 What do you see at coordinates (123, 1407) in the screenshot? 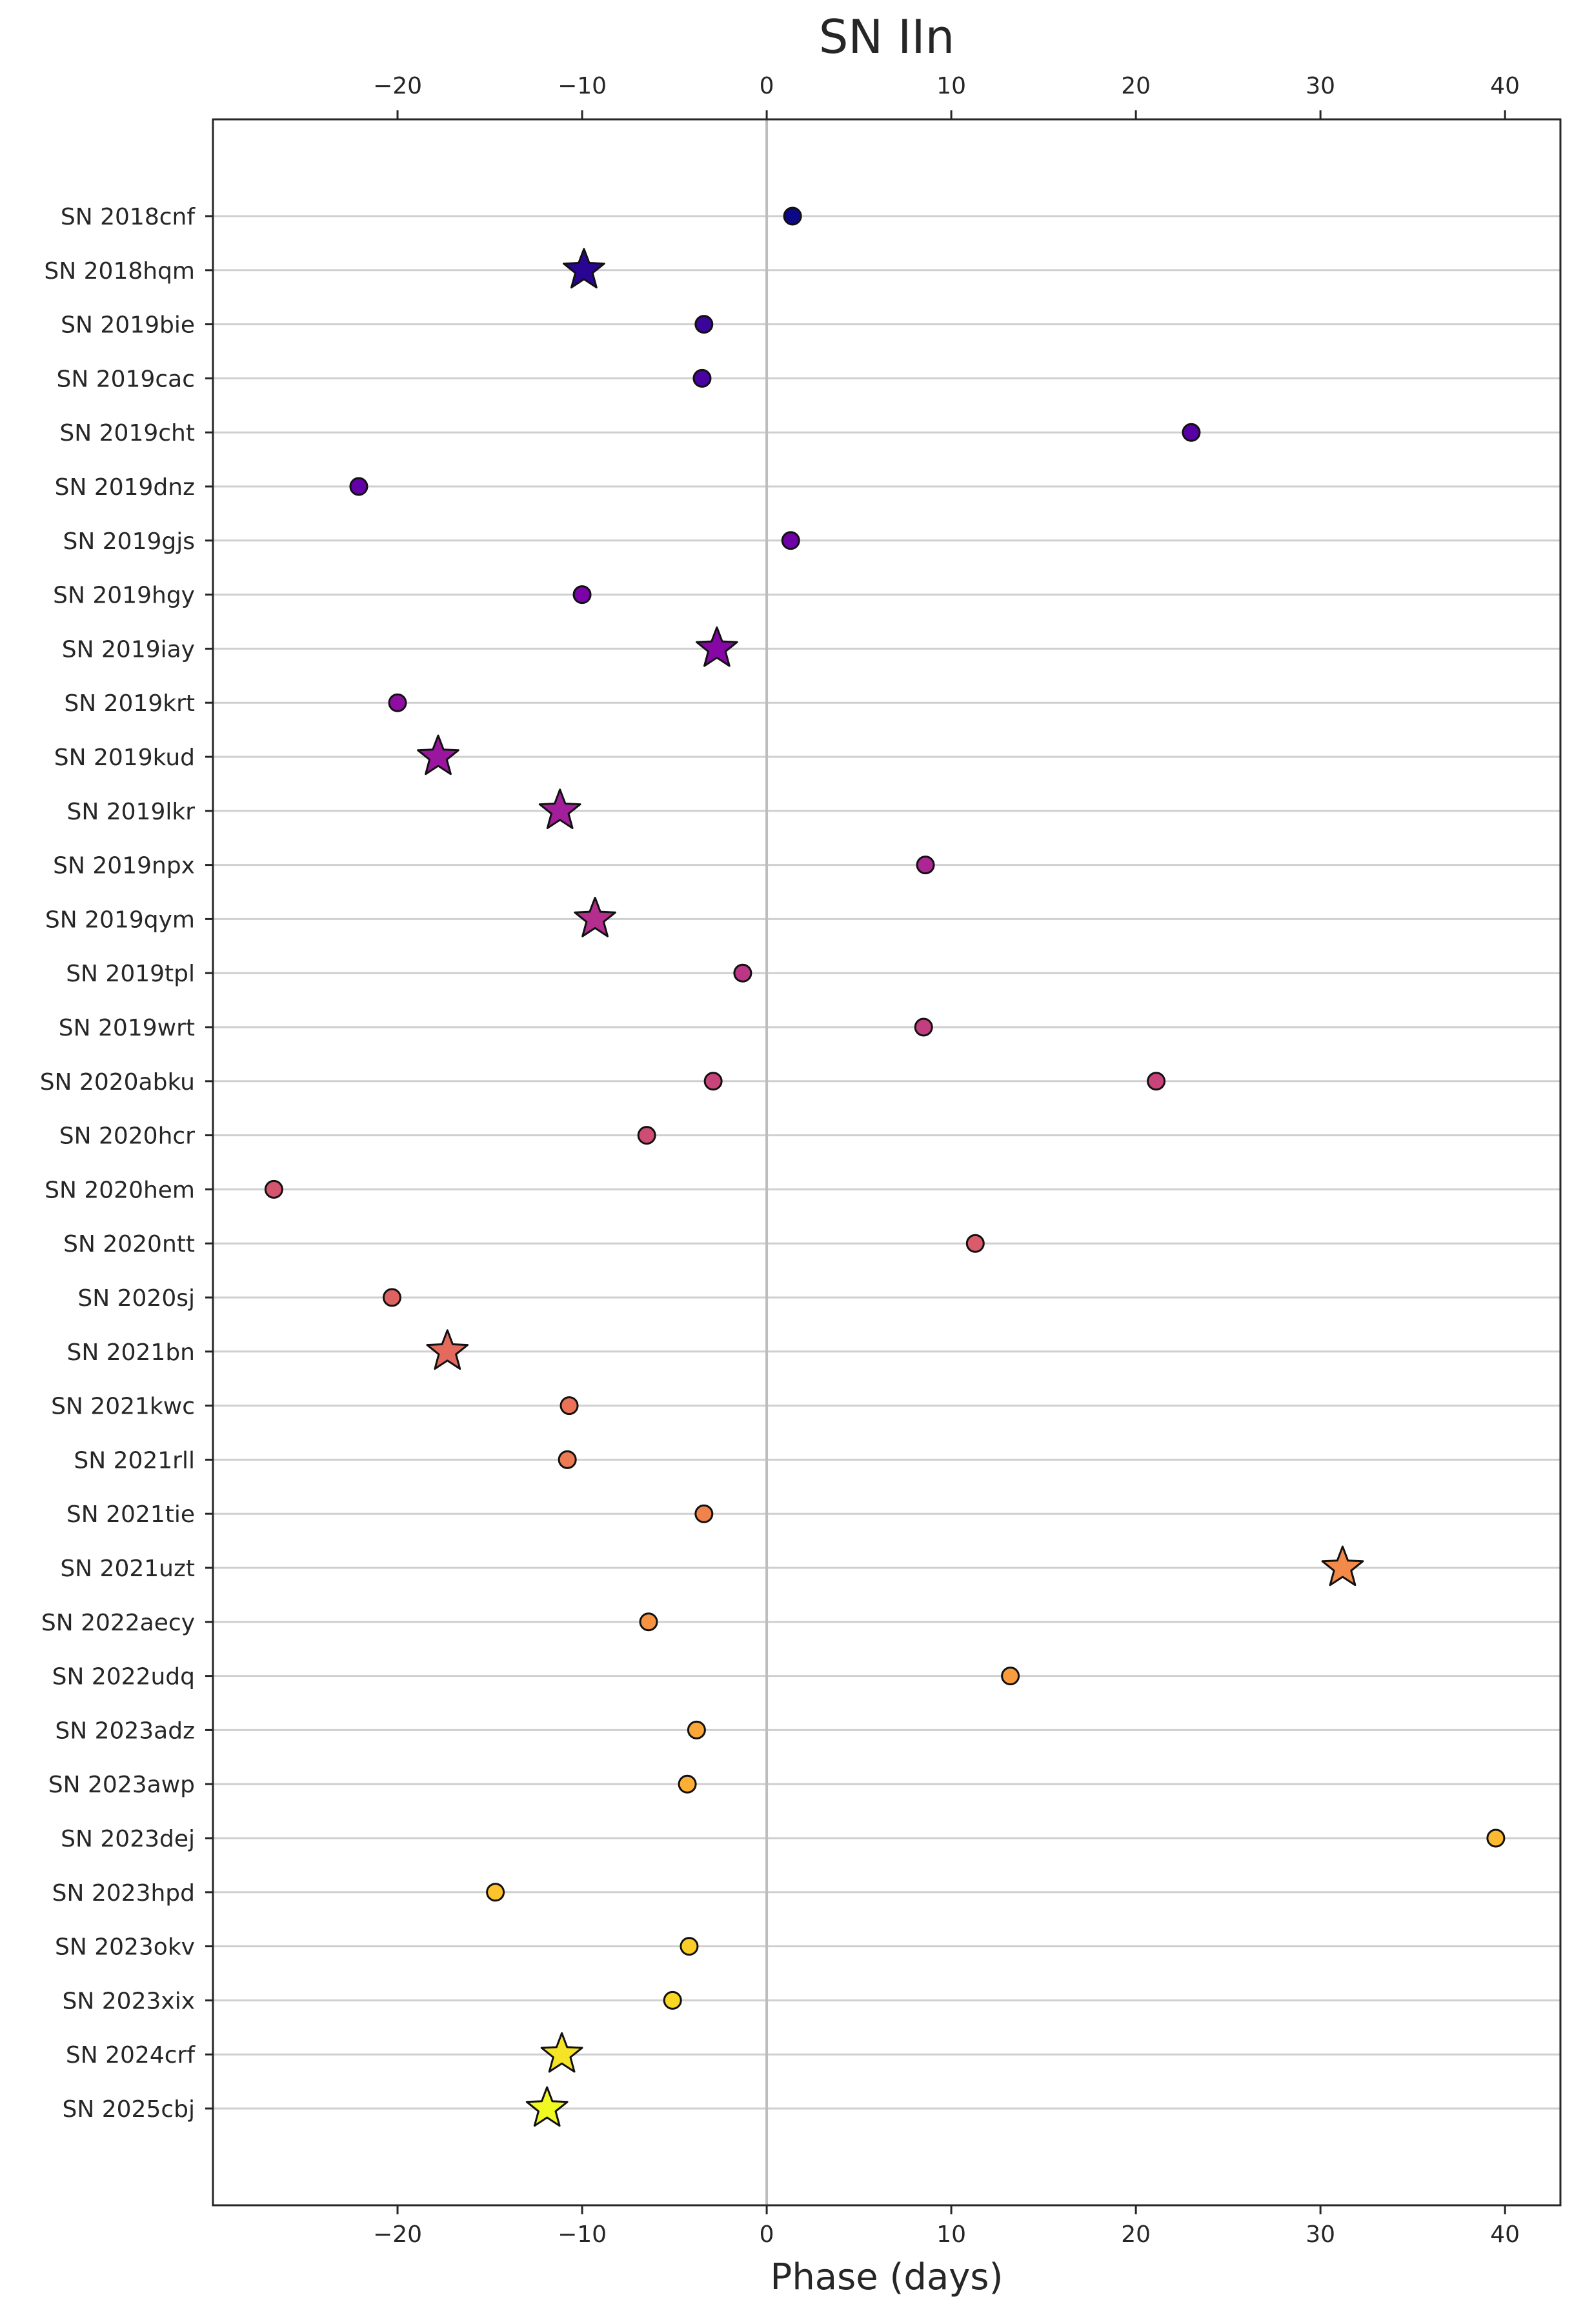
I see `y-tick-label: SN 2021kwc` at bounding box center [123, 1407].